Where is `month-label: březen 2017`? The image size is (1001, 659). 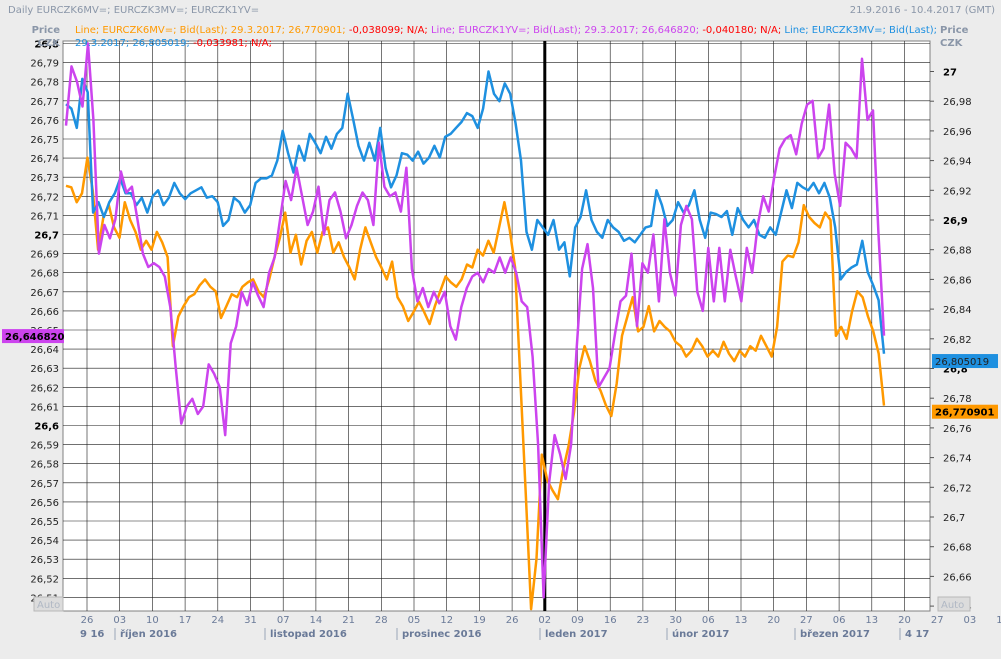
month-label: březen 2017 is located at coordinates (835, 634).